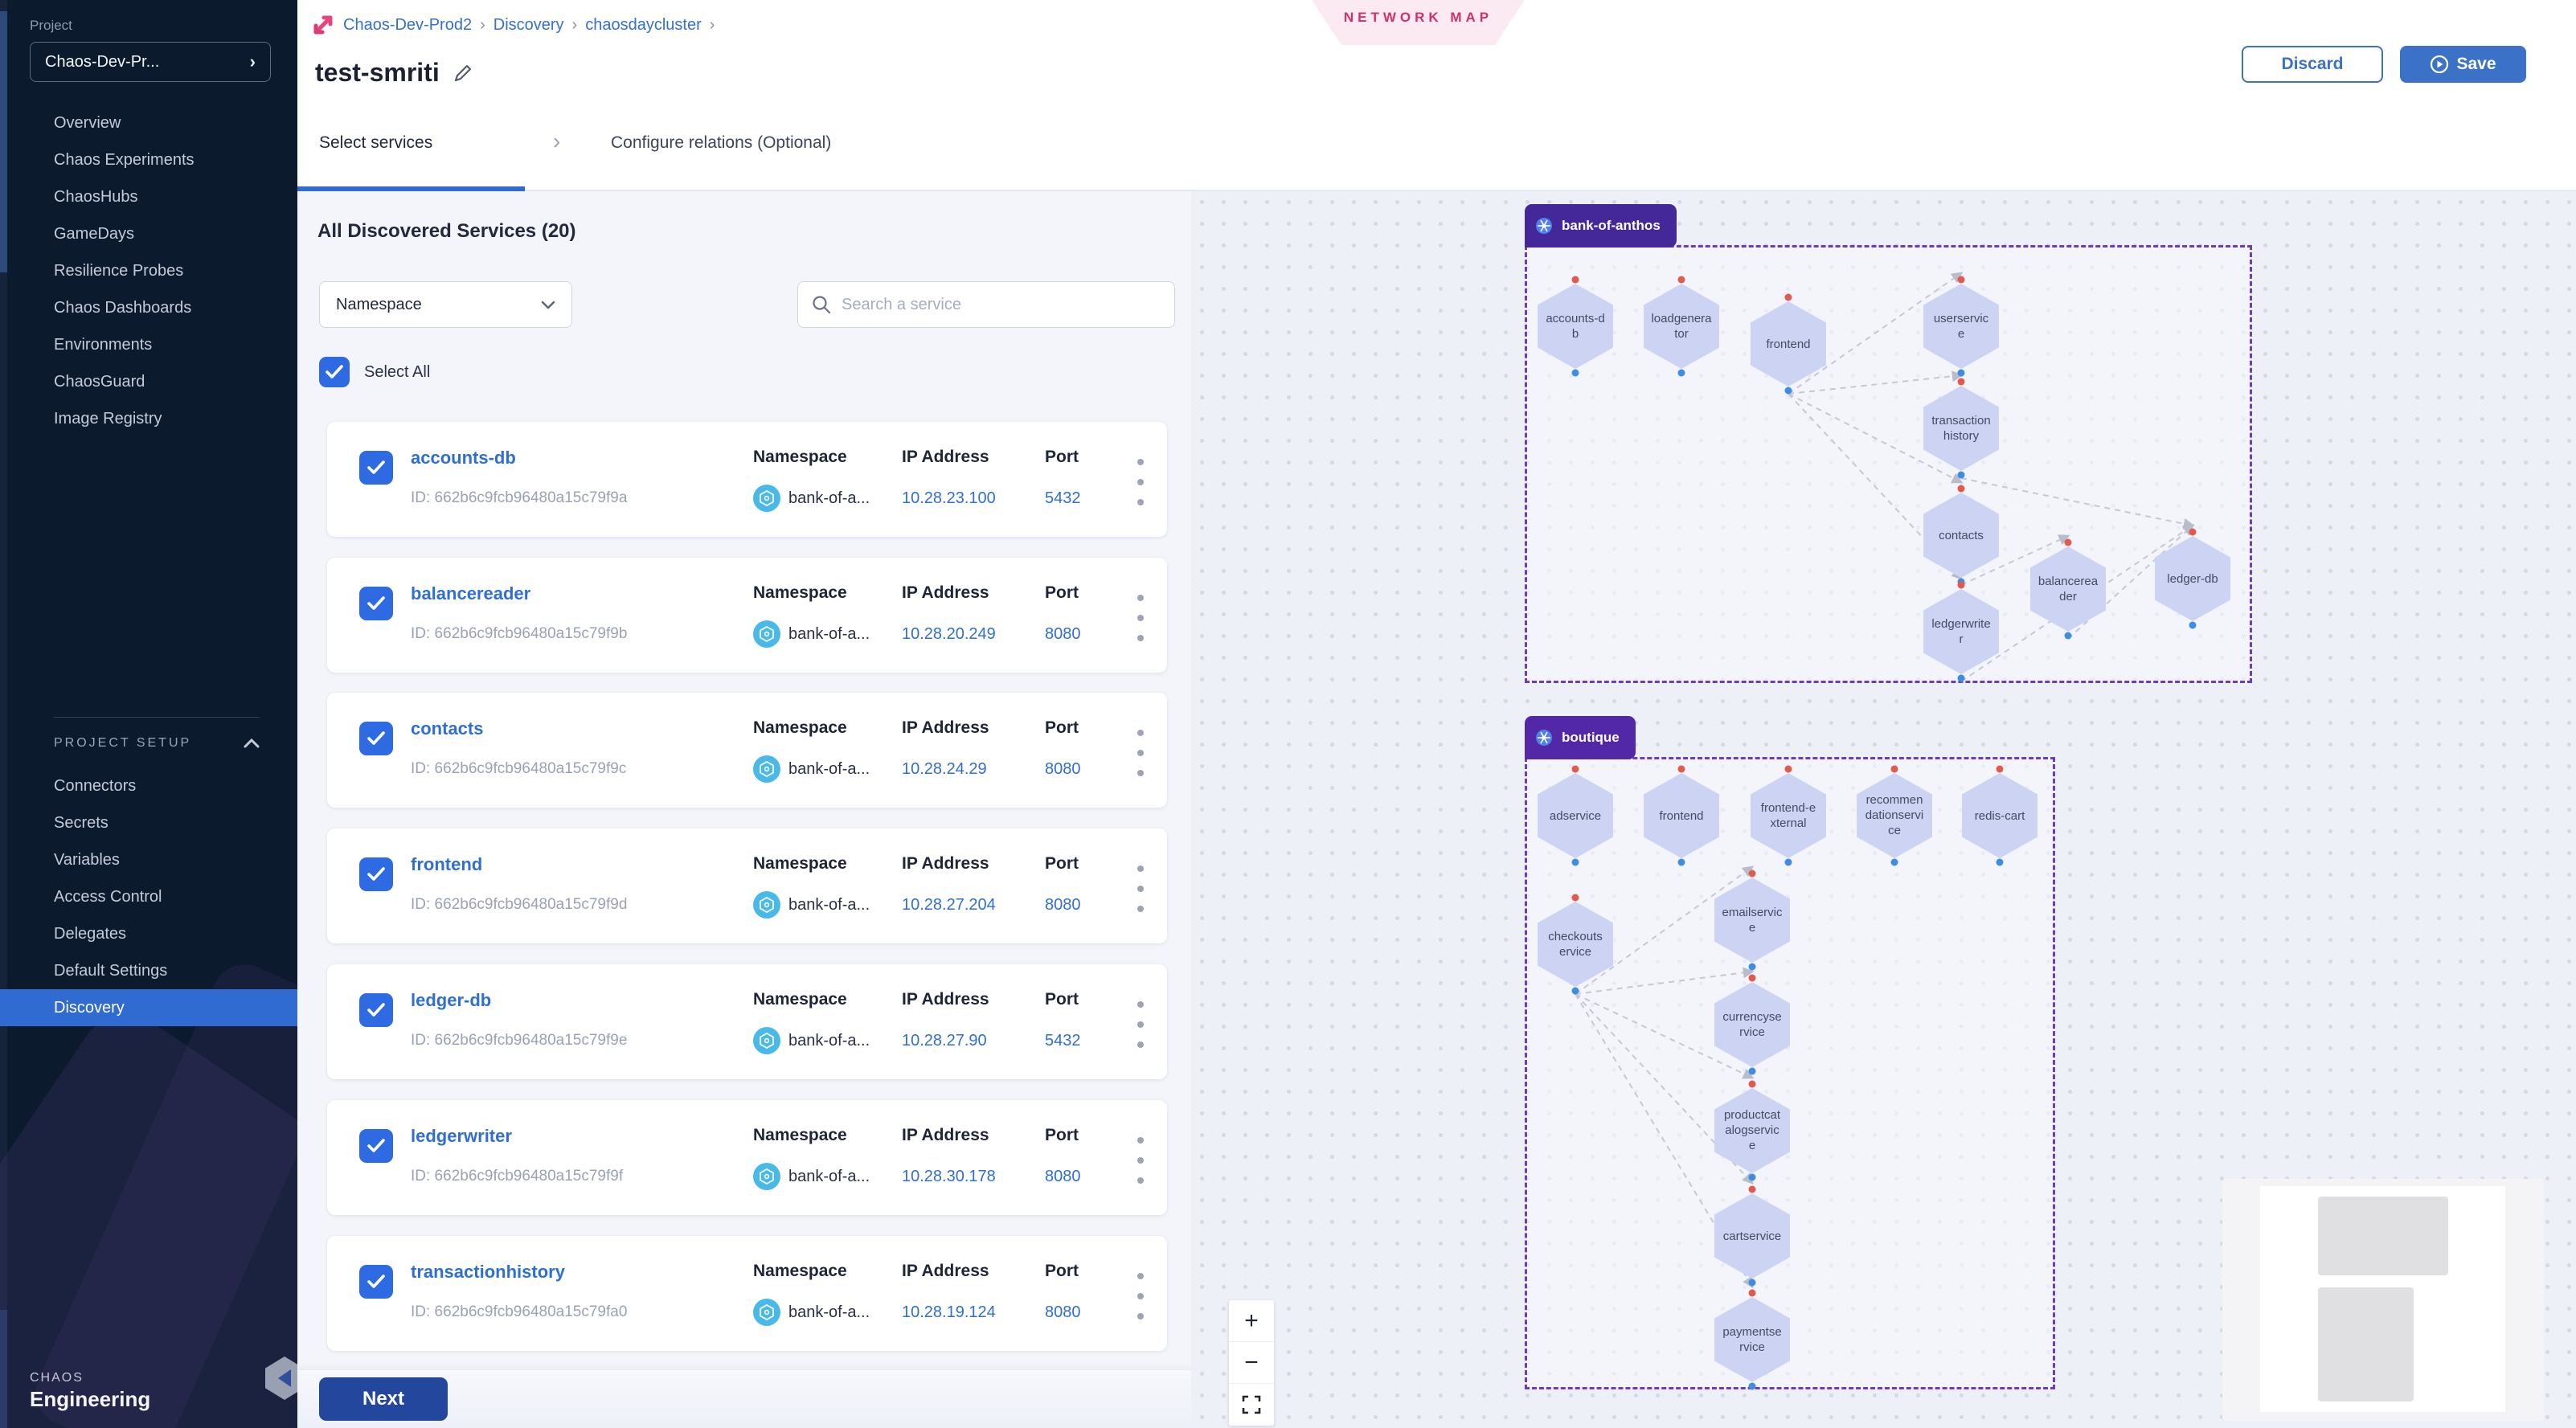  I want to click on service-name-link: balancereader, so click(471, 593).